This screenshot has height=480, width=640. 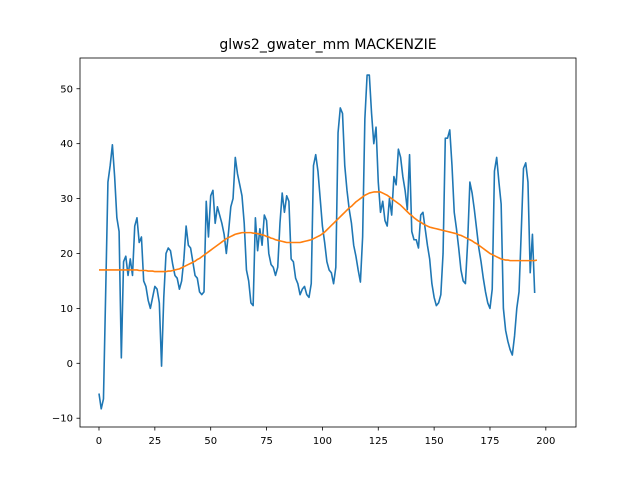 What do you see at coordinates (154, 441) in the screenshot?
I see `x-tick-label: 25` at bounding box center [154, 441].